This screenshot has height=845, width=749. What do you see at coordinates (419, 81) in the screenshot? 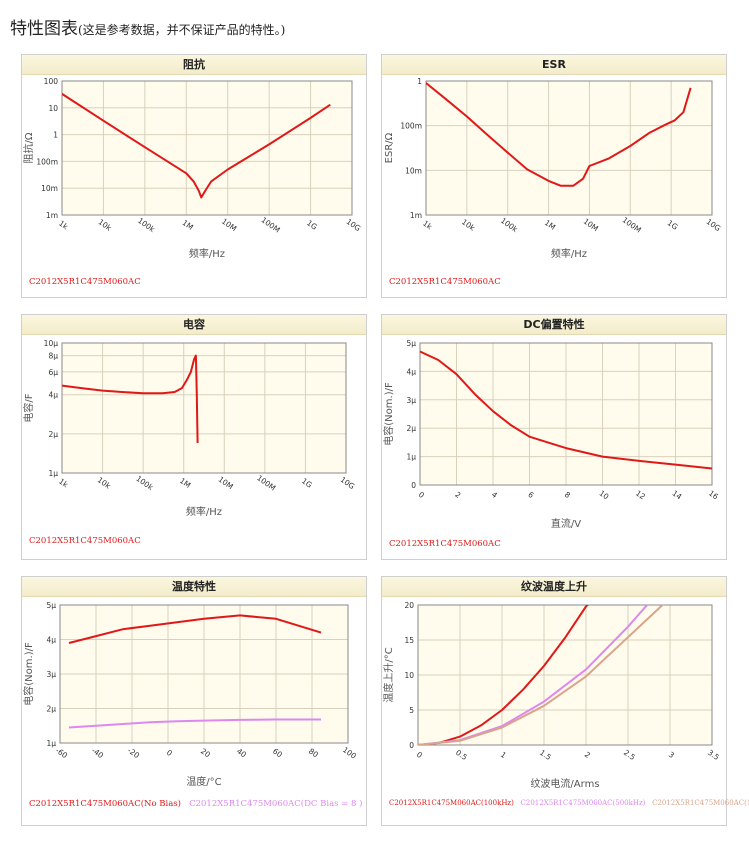
I see `y-tick-label: 1` at bounding box center [419, 81].